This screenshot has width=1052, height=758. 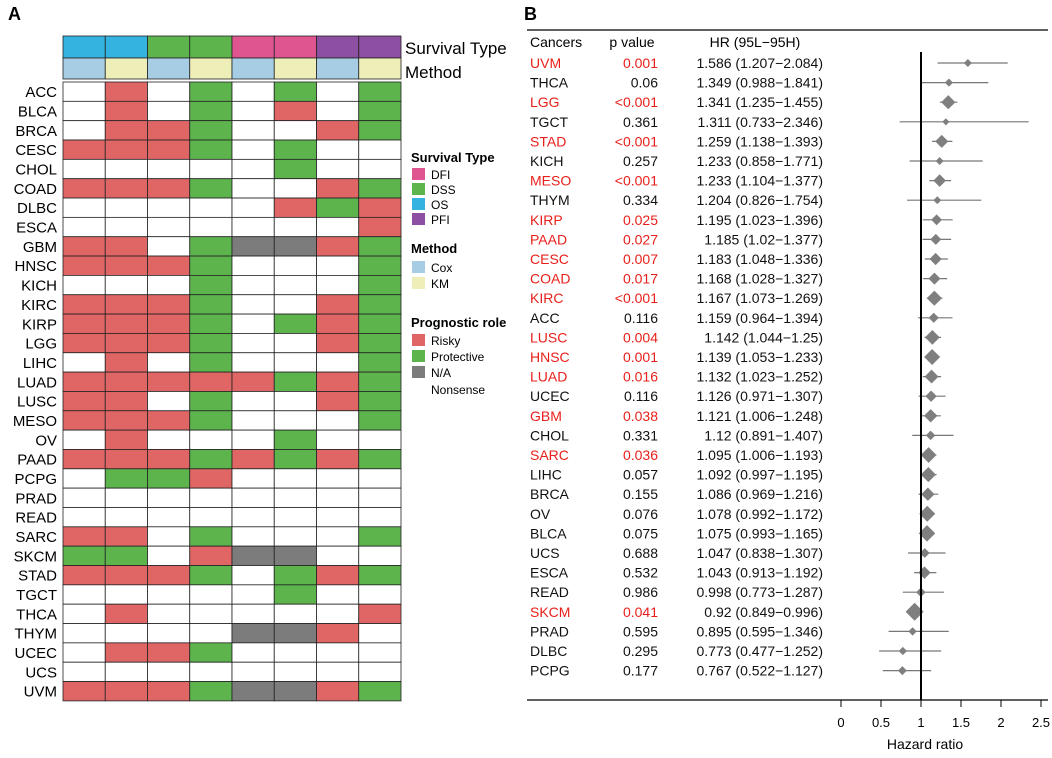 I want to click on legend-label-nonsense: Nonsense, so click(x=458, y=390).